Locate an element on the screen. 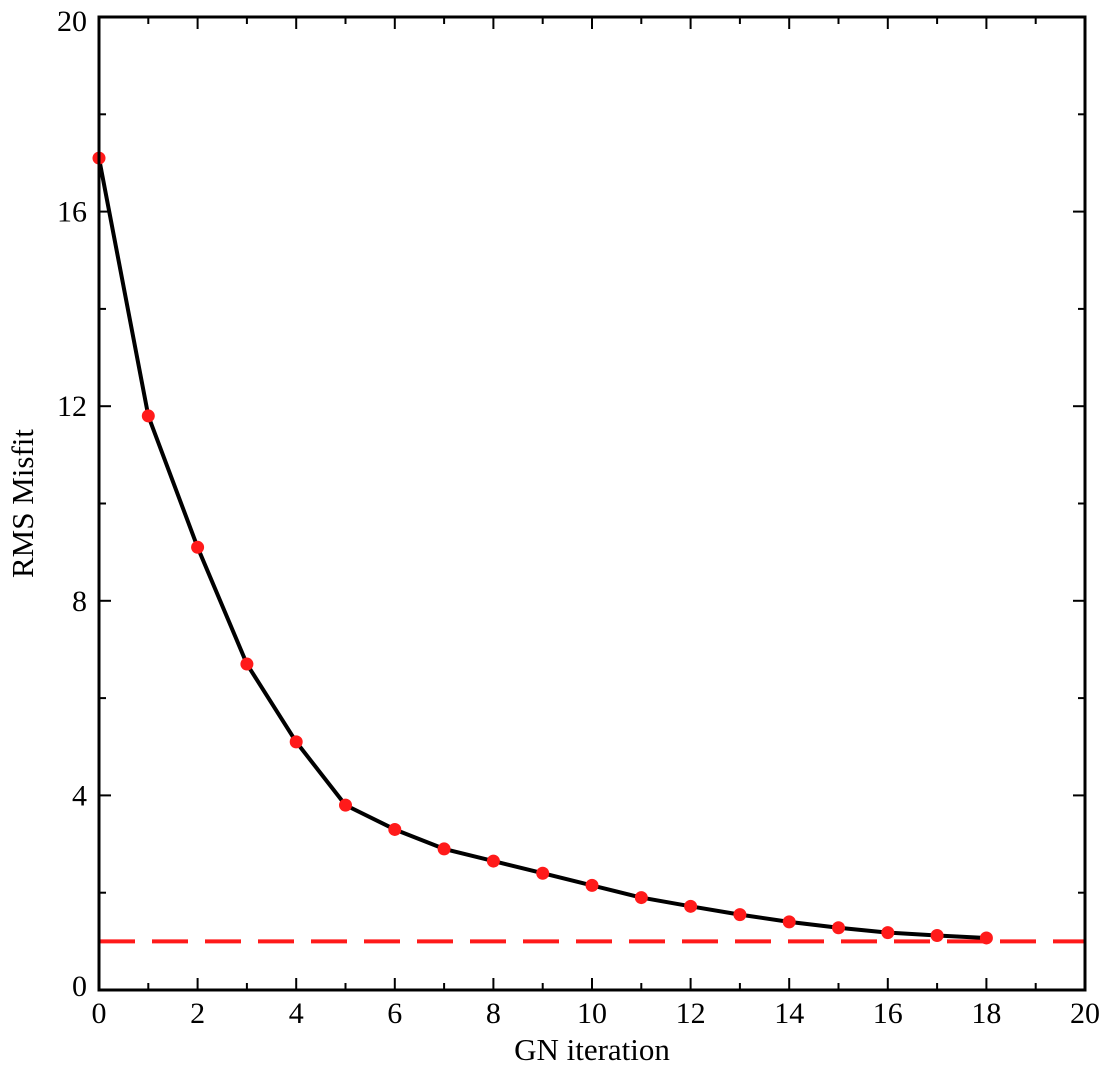 The image size is (1106, 1074). x-tick-label: 2 is located at coordinates (197, 1013).